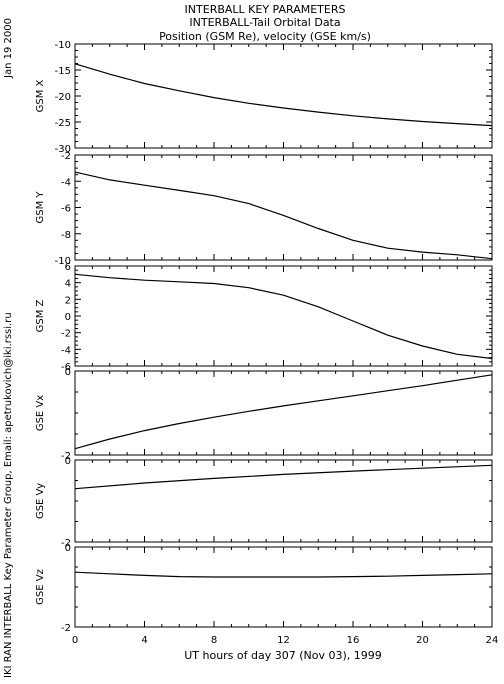 This screenshot has height=684, width=504. What do you see at coordinates (40, 95) in the screenshot?
I see `y-axis-label: GSM X` at bounding box center [40, 95].